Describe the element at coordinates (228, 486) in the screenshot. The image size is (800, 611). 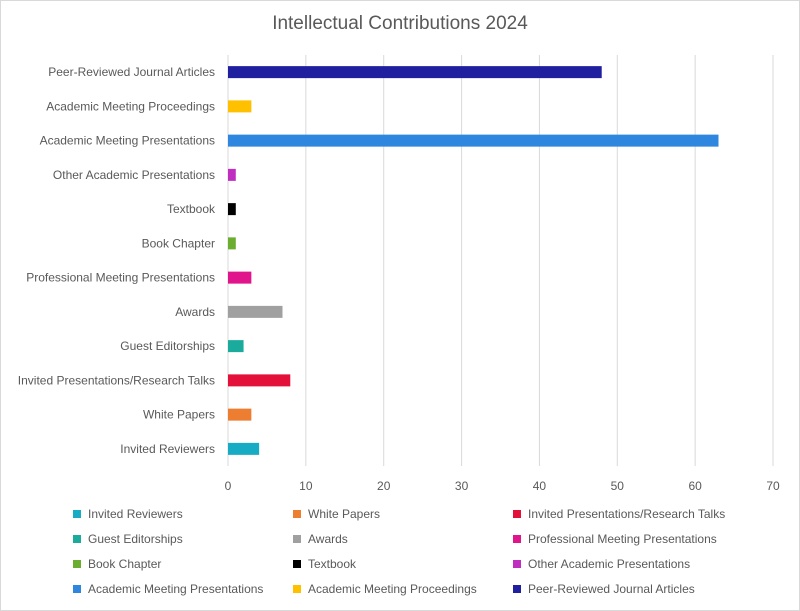
I see `x-tick-label: 0` at that location.